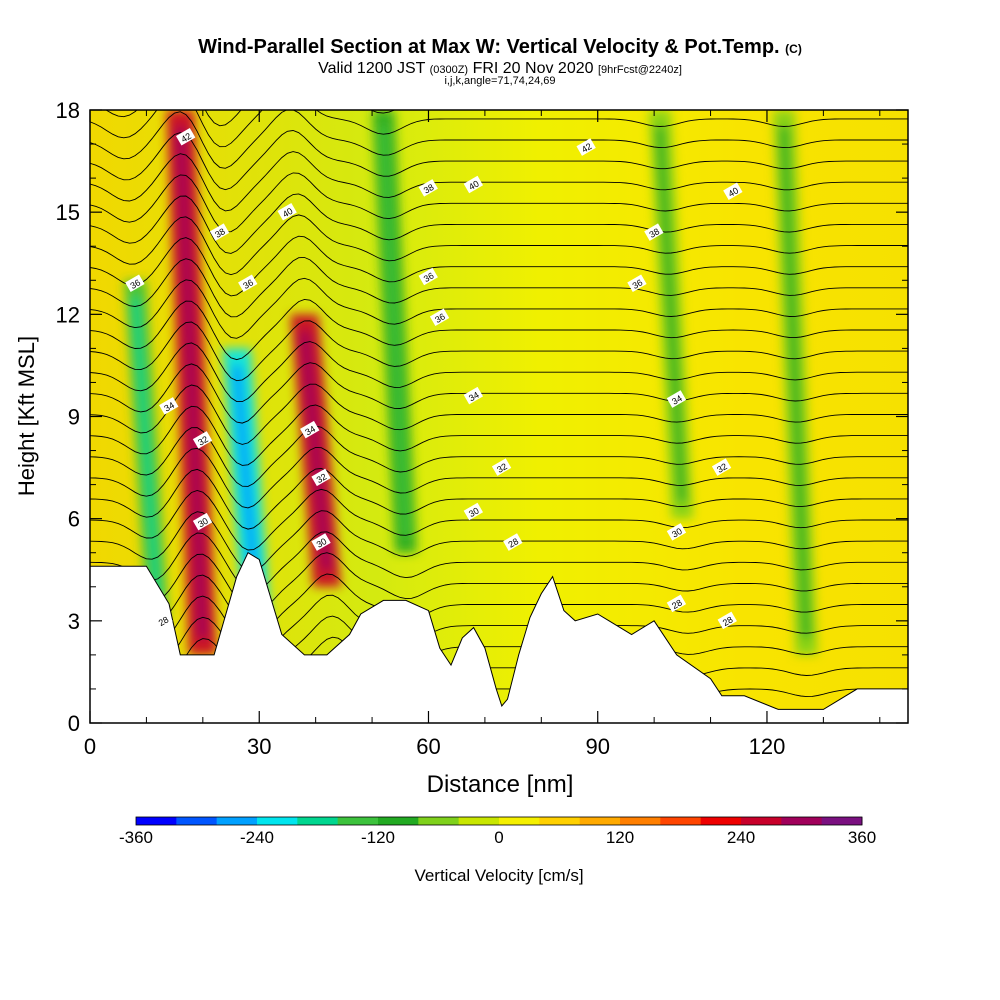 This screenshot has width=1000, height=1000. What do you see at coordinates (499, 637) in the screenshot?
I see `terrain-mask` at bounding box center [499, 637].